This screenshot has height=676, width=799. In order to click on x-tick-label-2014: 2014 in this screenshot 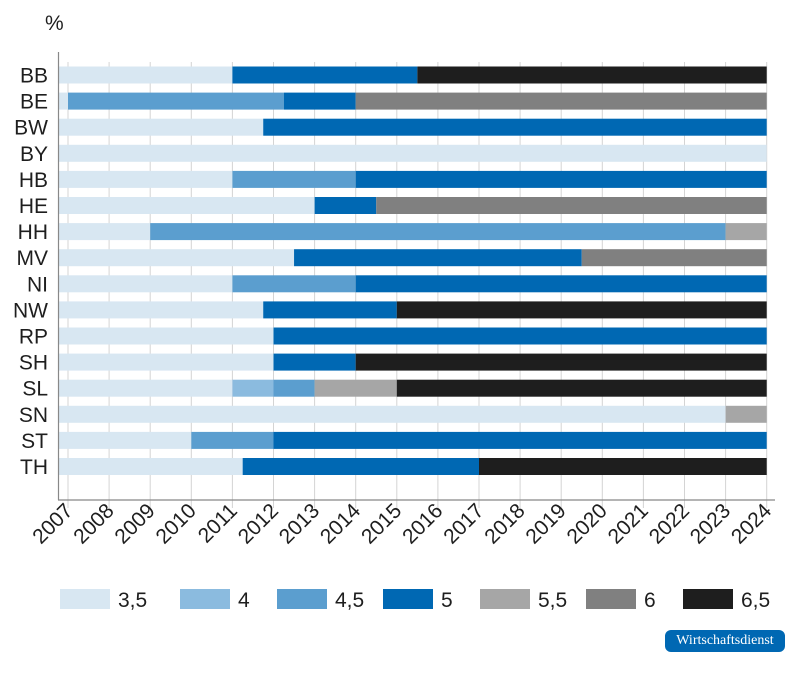, I will do `click(341, 524)`.